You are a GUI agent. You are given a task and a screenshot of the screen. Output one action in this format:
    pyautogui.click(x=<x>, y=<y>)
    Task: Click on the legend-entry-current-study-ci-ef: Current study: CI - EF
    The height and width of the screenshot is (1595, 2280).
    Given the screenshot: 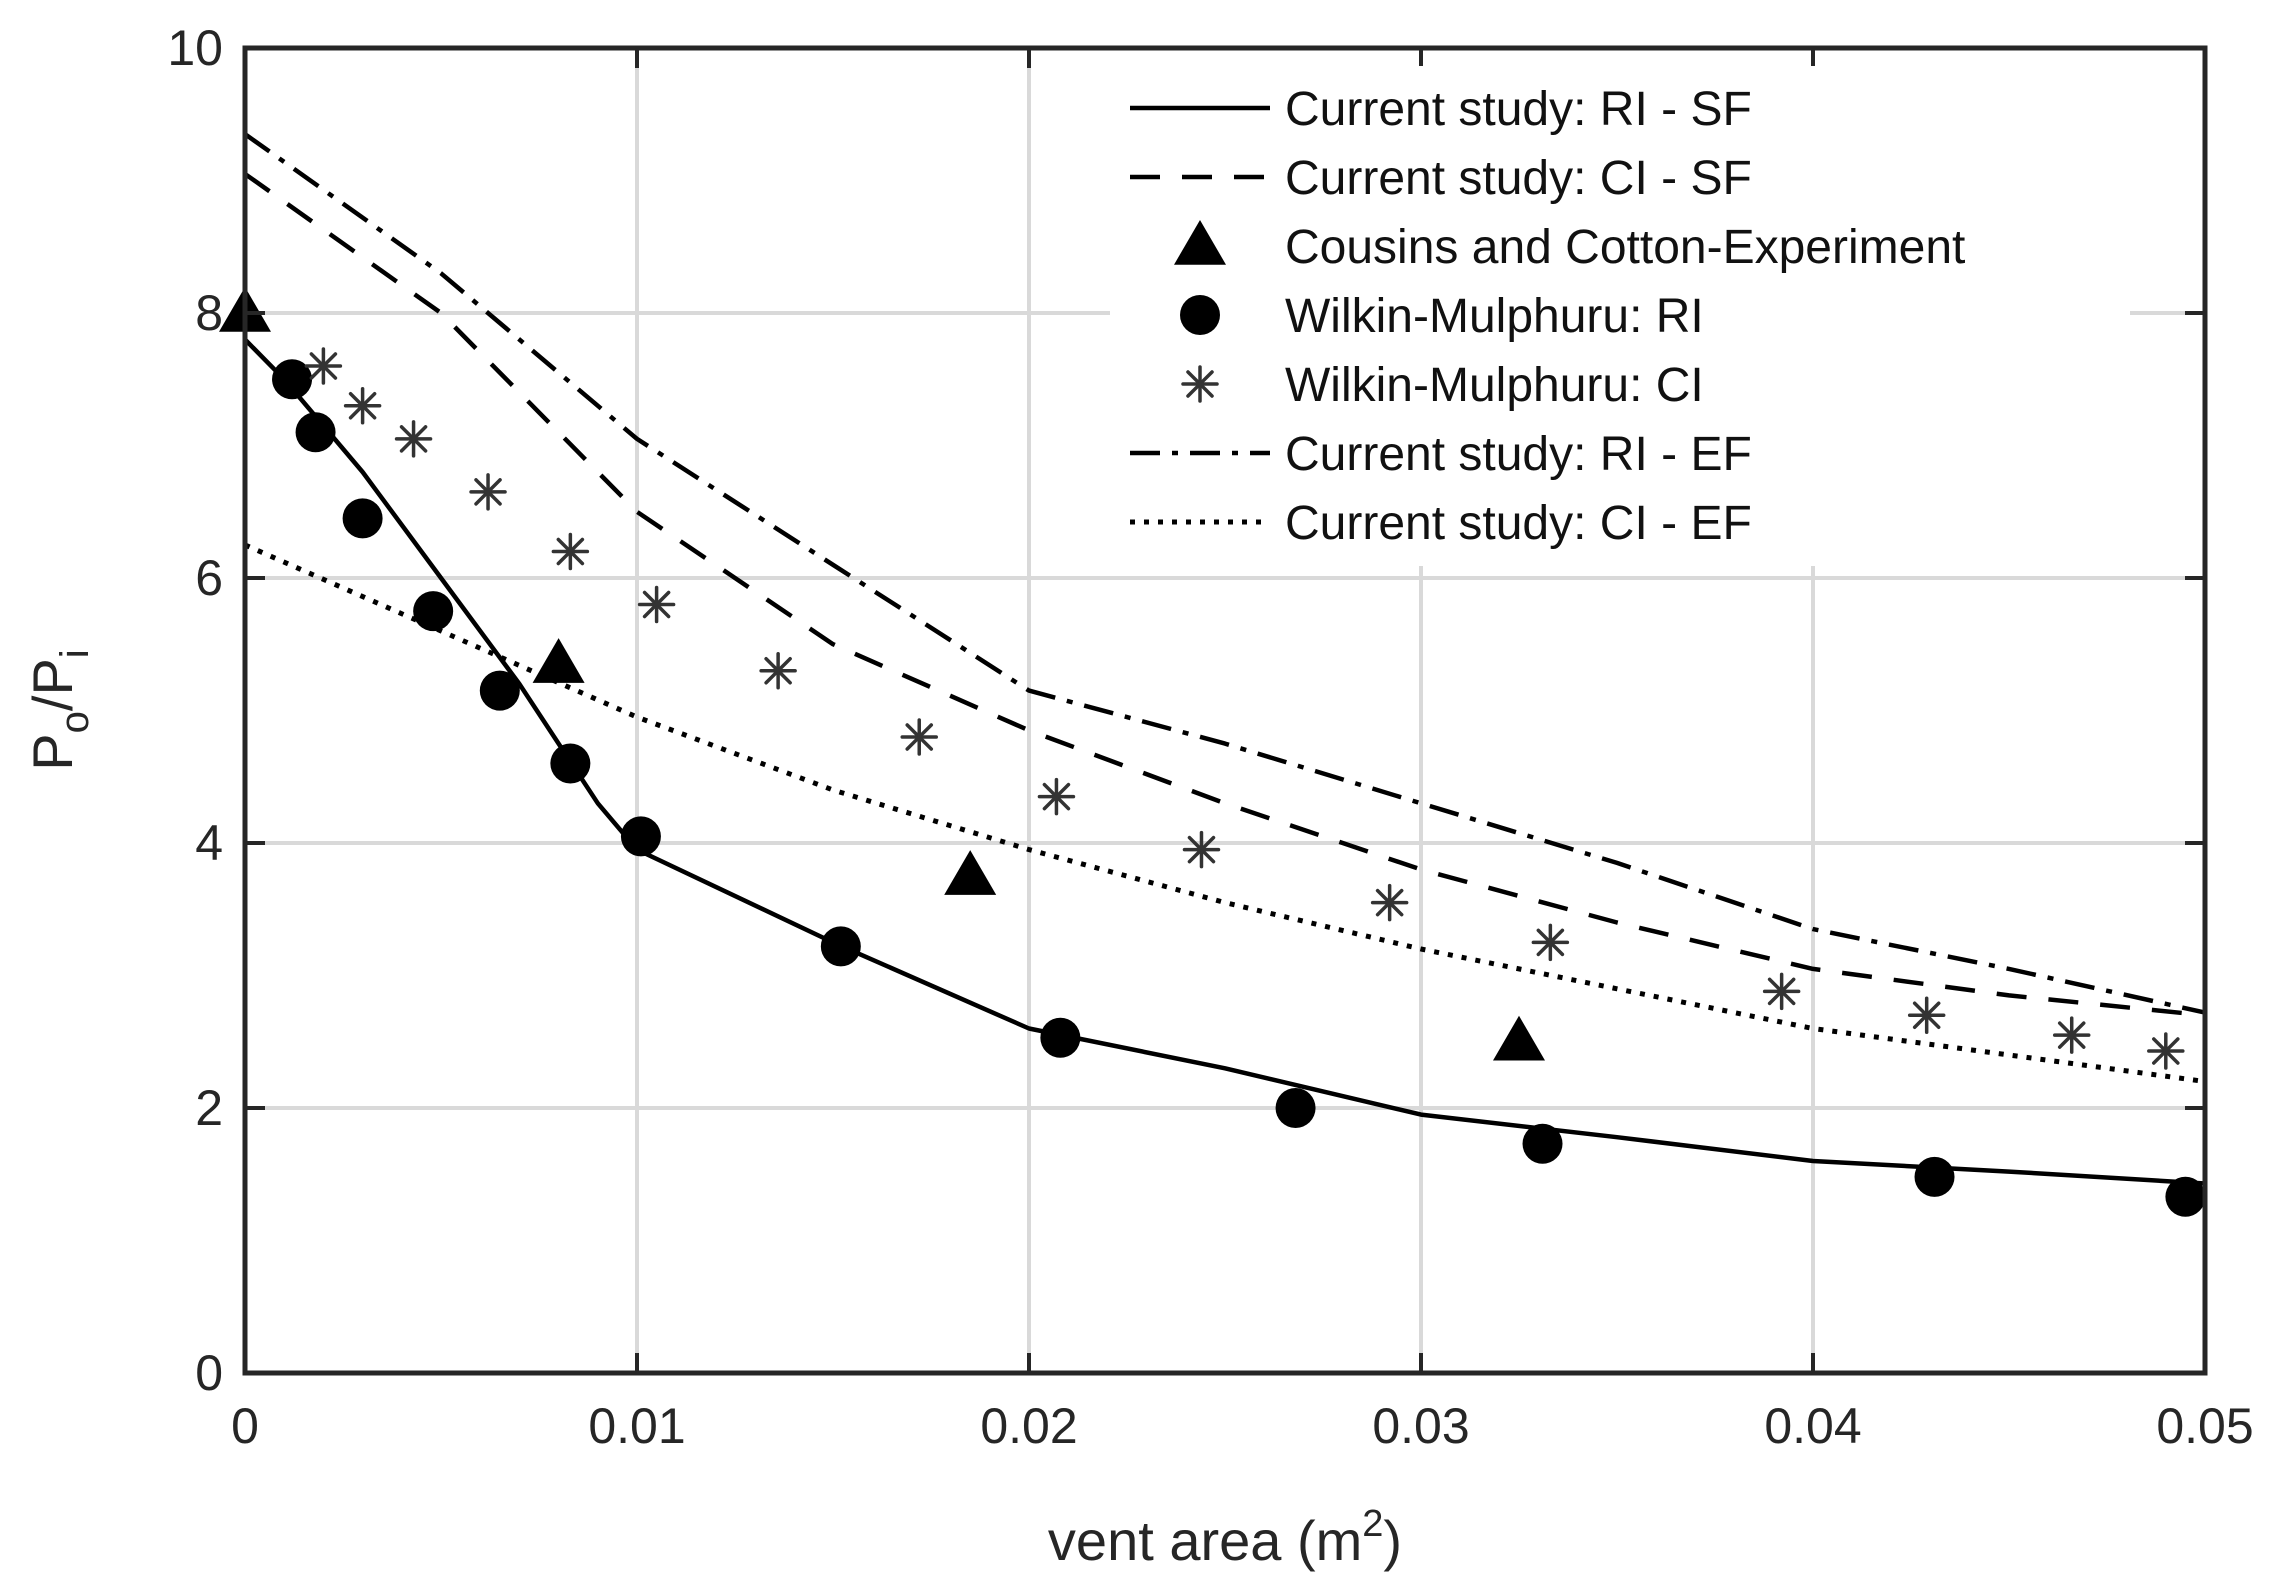 What is the action you would take?
    pyautogui.click(x=1441, y=523)
    